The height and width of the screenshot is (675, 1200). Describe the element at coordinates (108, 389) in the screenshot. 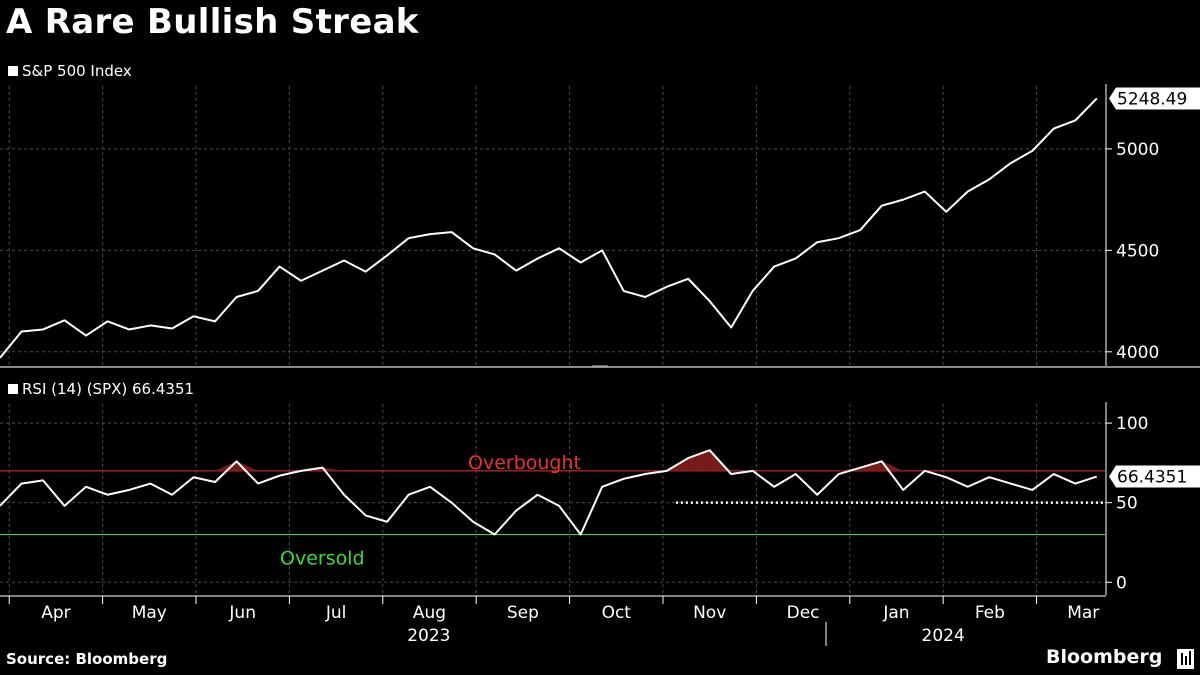

I see `legend-label: RSI (14) (SPX) 66.4351` at that location.